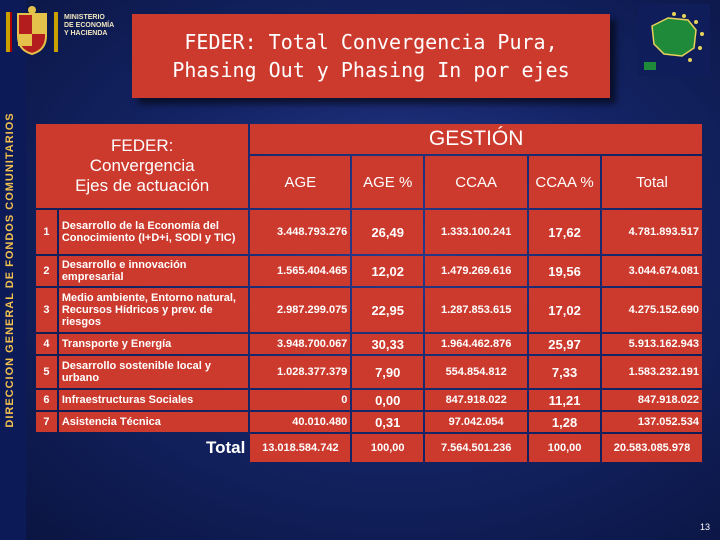 The width and height of the screenshot is (720, 540). Describe the element at coordinates (651, 400) in the screenshot. I see `total-value: 847.918.022` at that location.